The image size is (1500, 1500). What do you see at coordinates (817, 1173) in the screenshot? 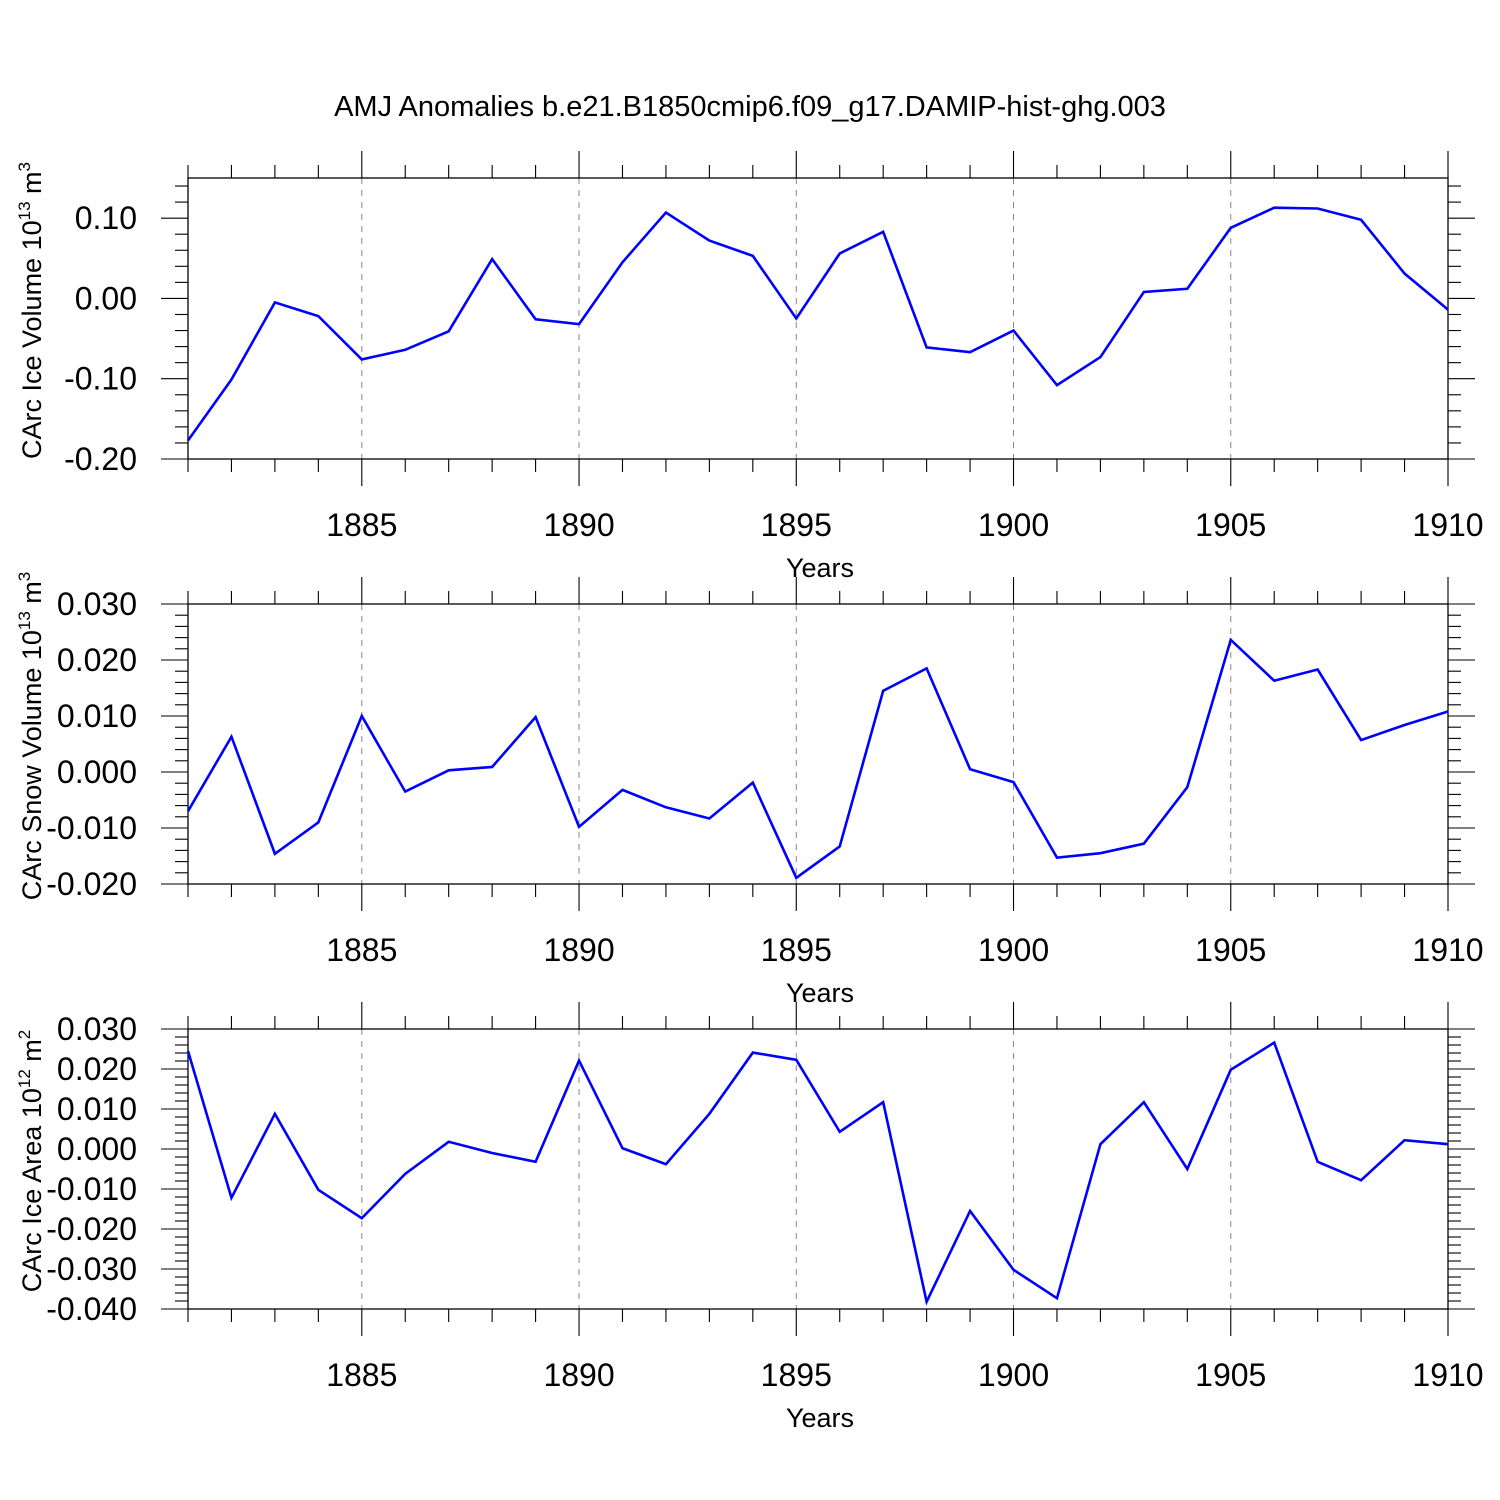
I see `series-line-ice-area` at bounding box center [817, 1173].